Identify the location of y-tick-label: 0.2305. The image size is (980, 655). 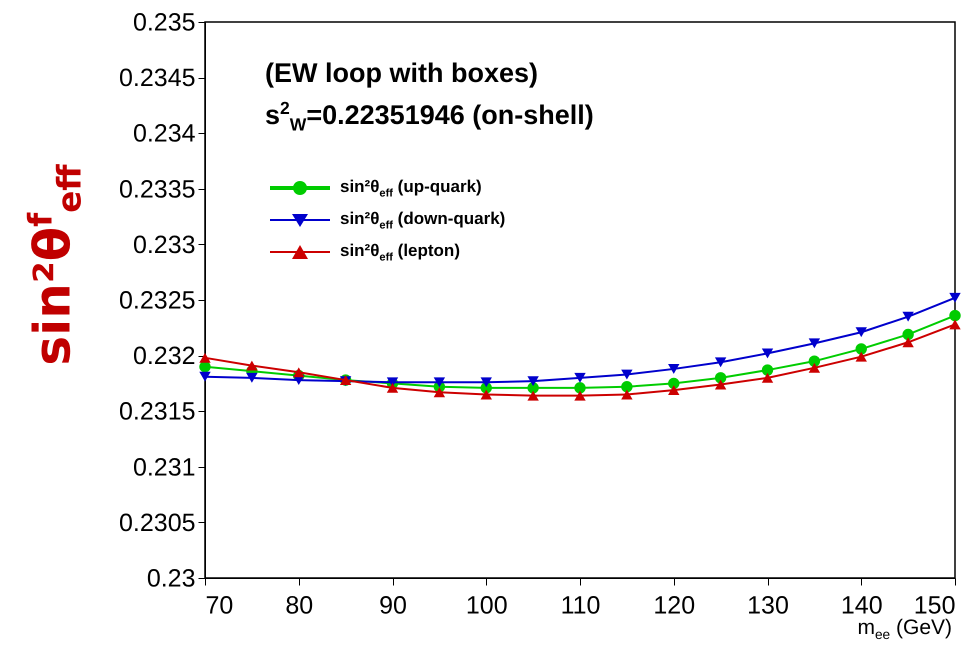
(157, 522).